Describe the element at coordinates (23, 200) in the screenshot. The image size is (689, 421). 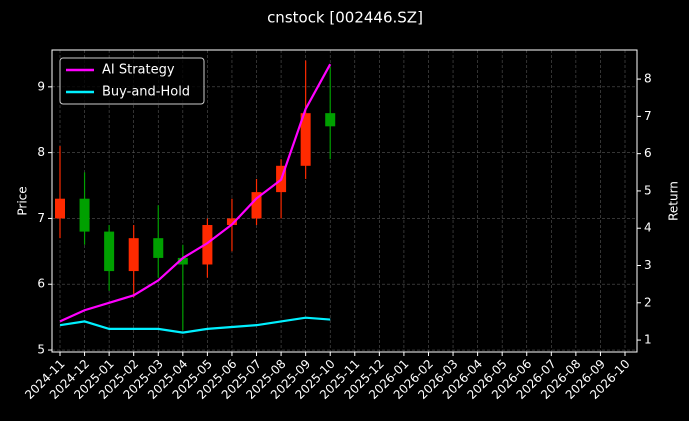
I see `y-axis-label: Price` at that location.